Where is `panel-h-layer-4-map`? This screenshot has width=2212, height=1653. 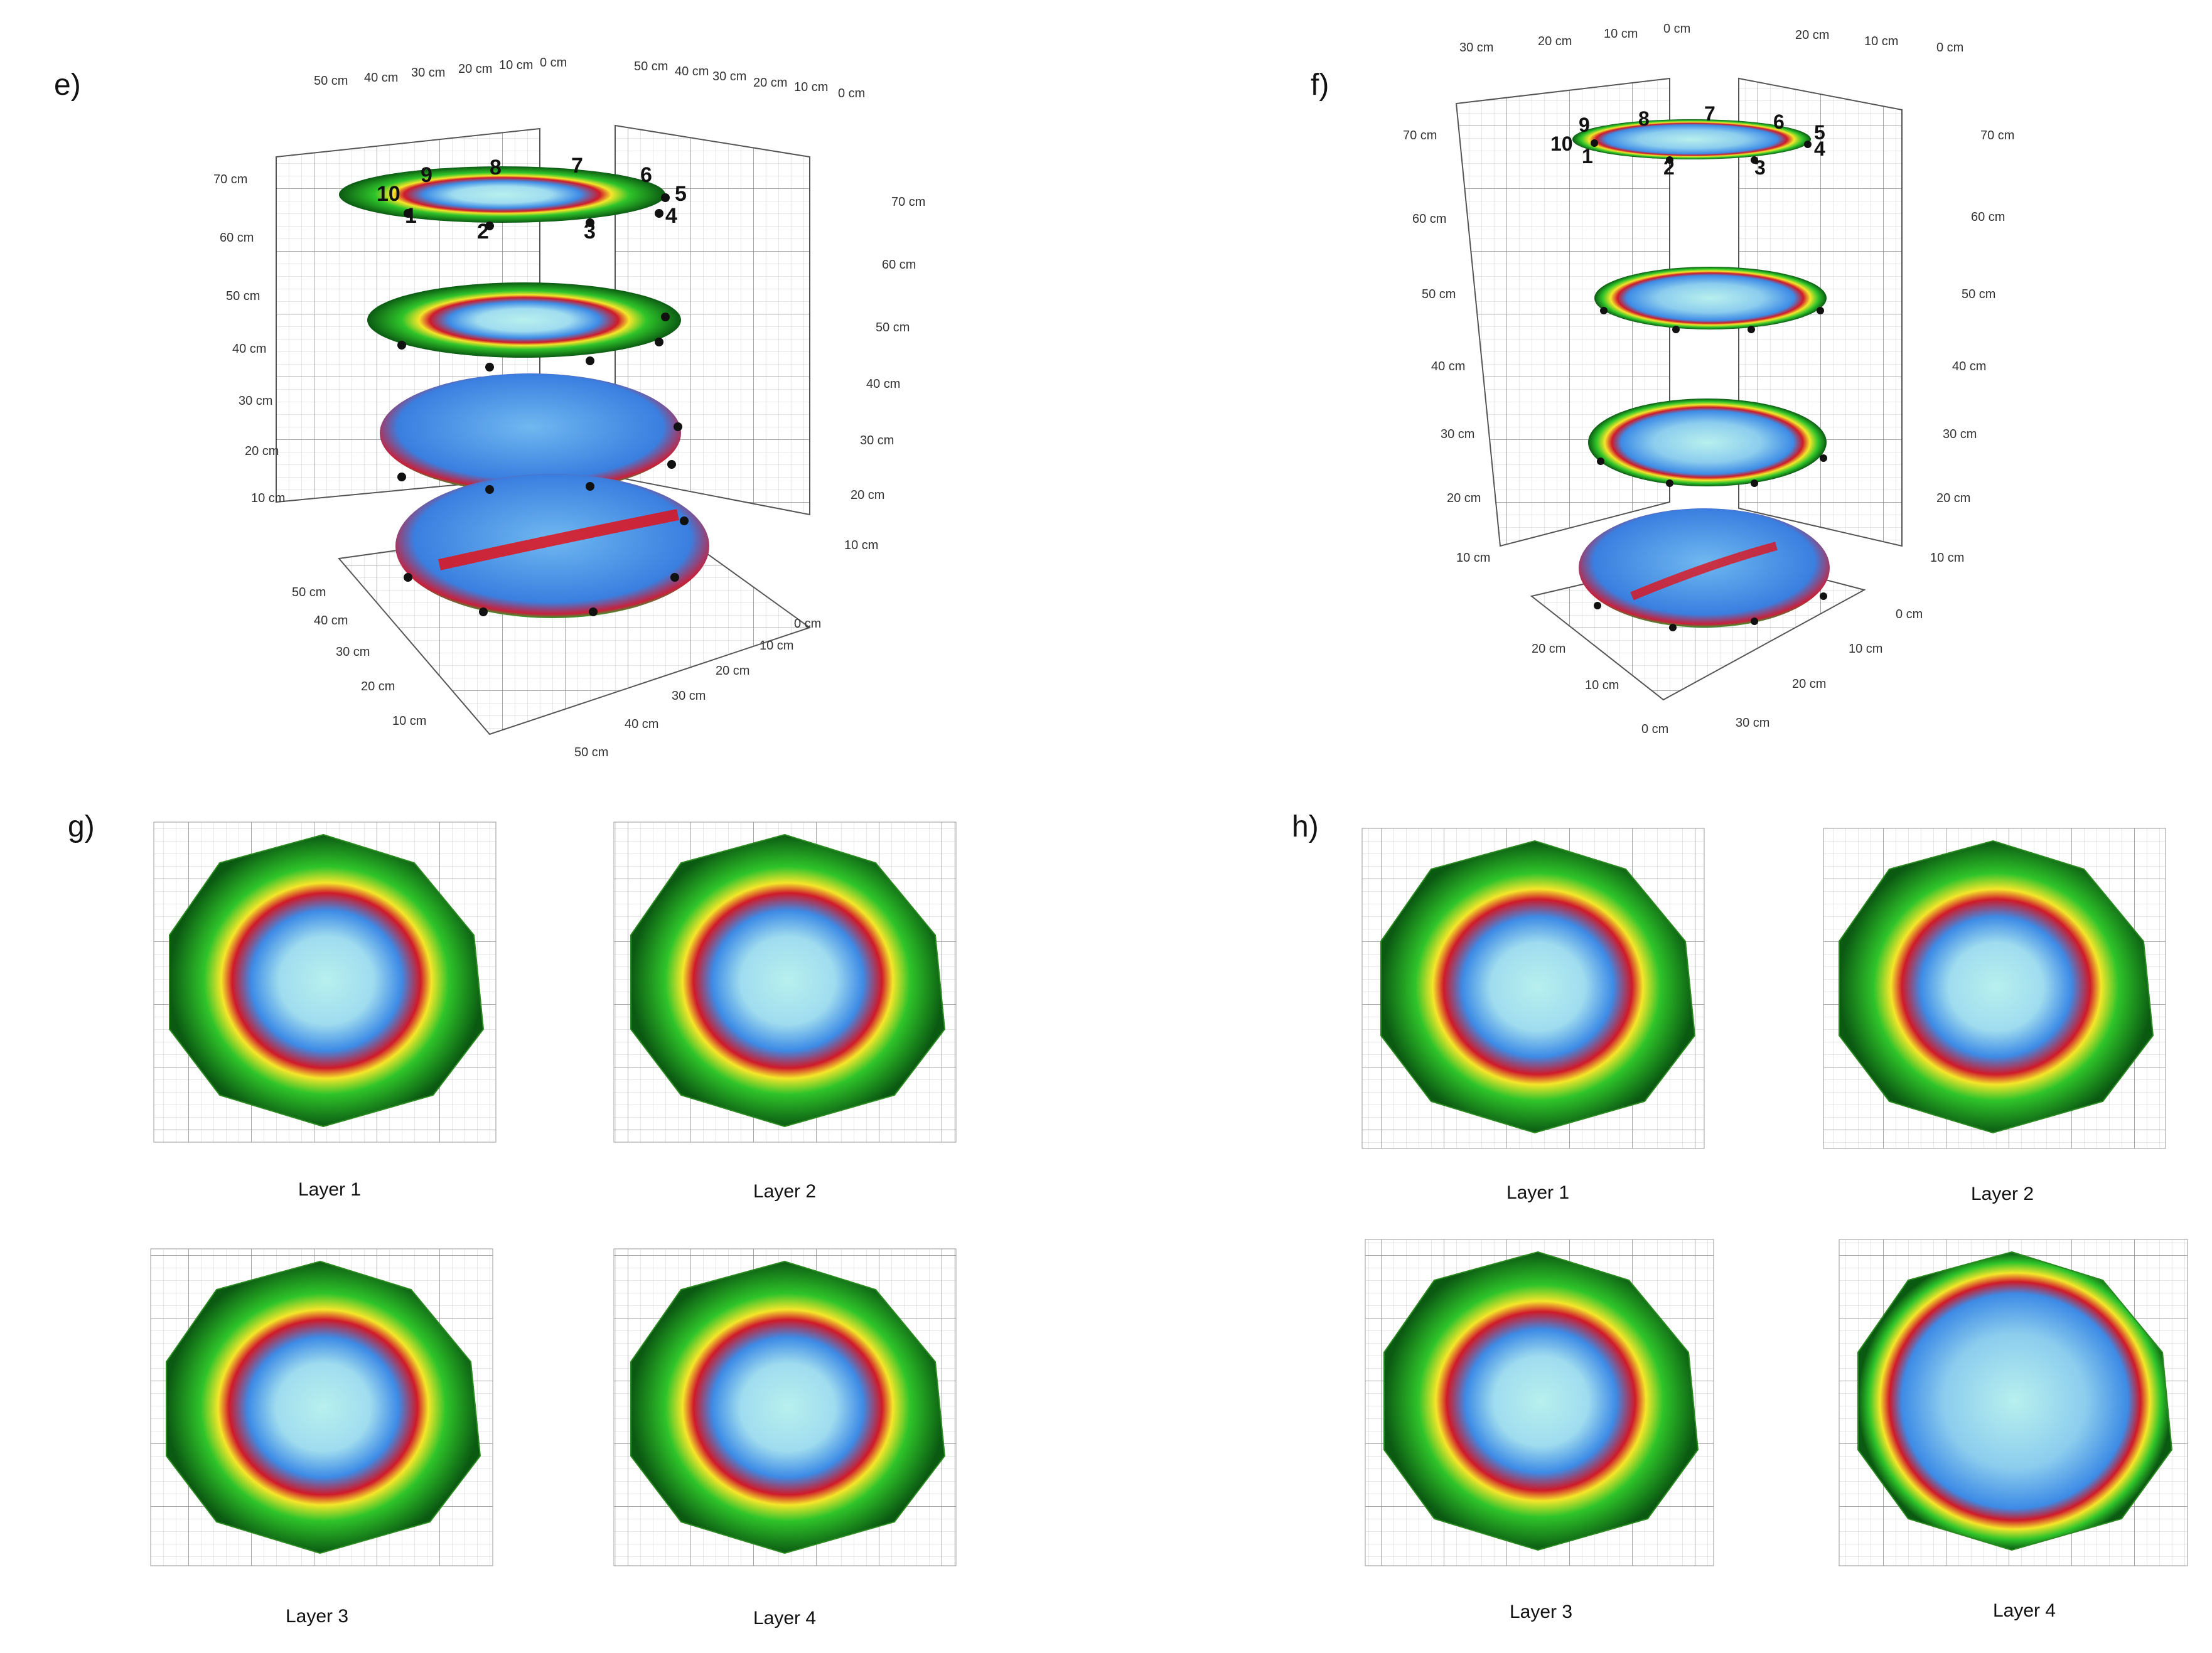
panel-h-layer-4-map is located at coordinates (2015, 1401).